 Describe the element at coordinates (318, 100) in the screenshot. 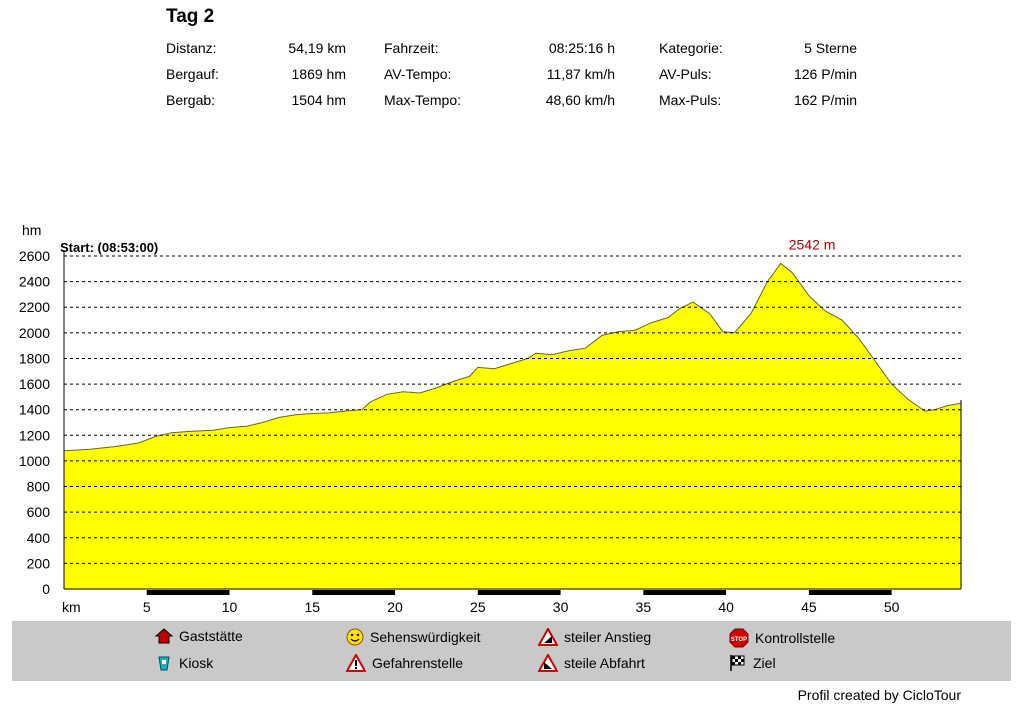

I see `stat-value: 1504 hm` at that location.